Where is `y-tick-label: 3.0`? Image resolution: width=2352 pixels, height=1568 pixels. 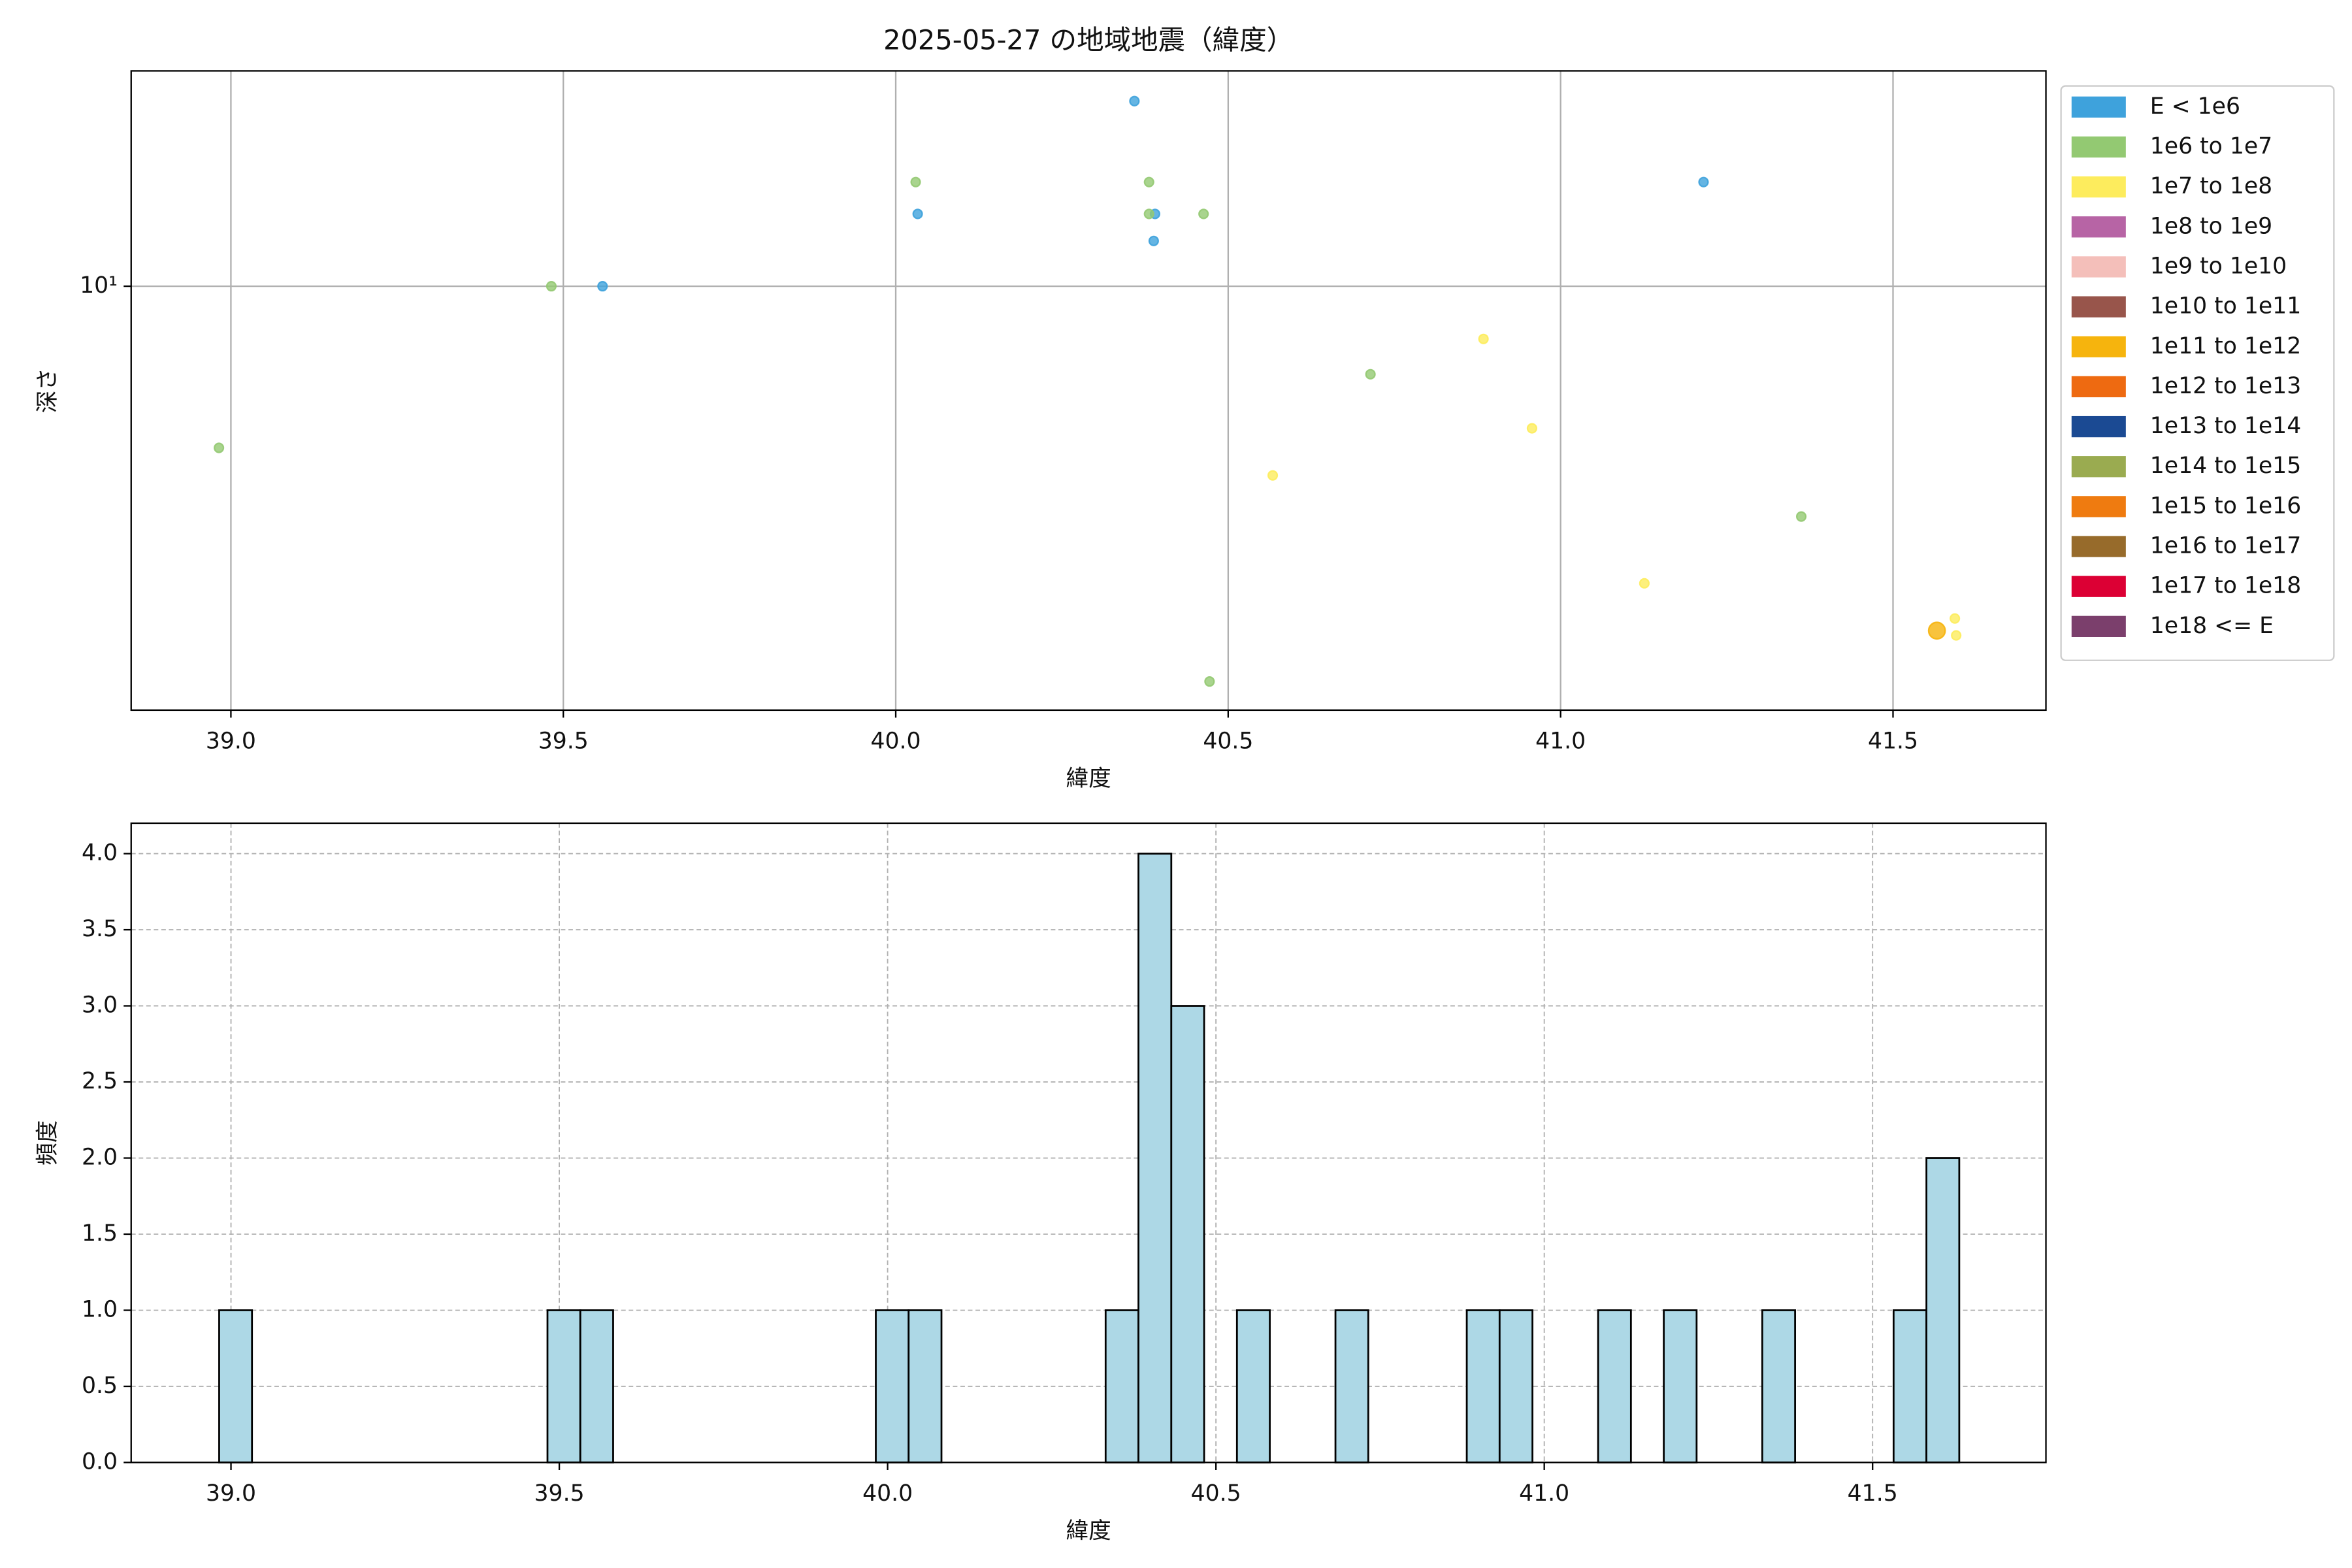
y-tick-label: 3.0 is located at coordinates (100, 1005).